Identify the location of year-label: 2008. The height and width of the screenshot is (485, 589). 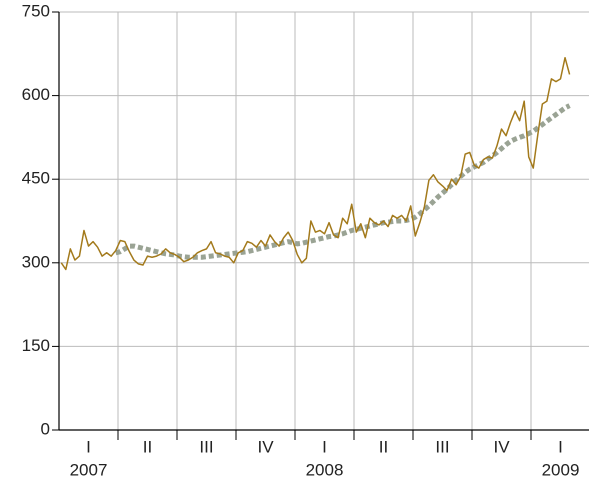
(325, 469).